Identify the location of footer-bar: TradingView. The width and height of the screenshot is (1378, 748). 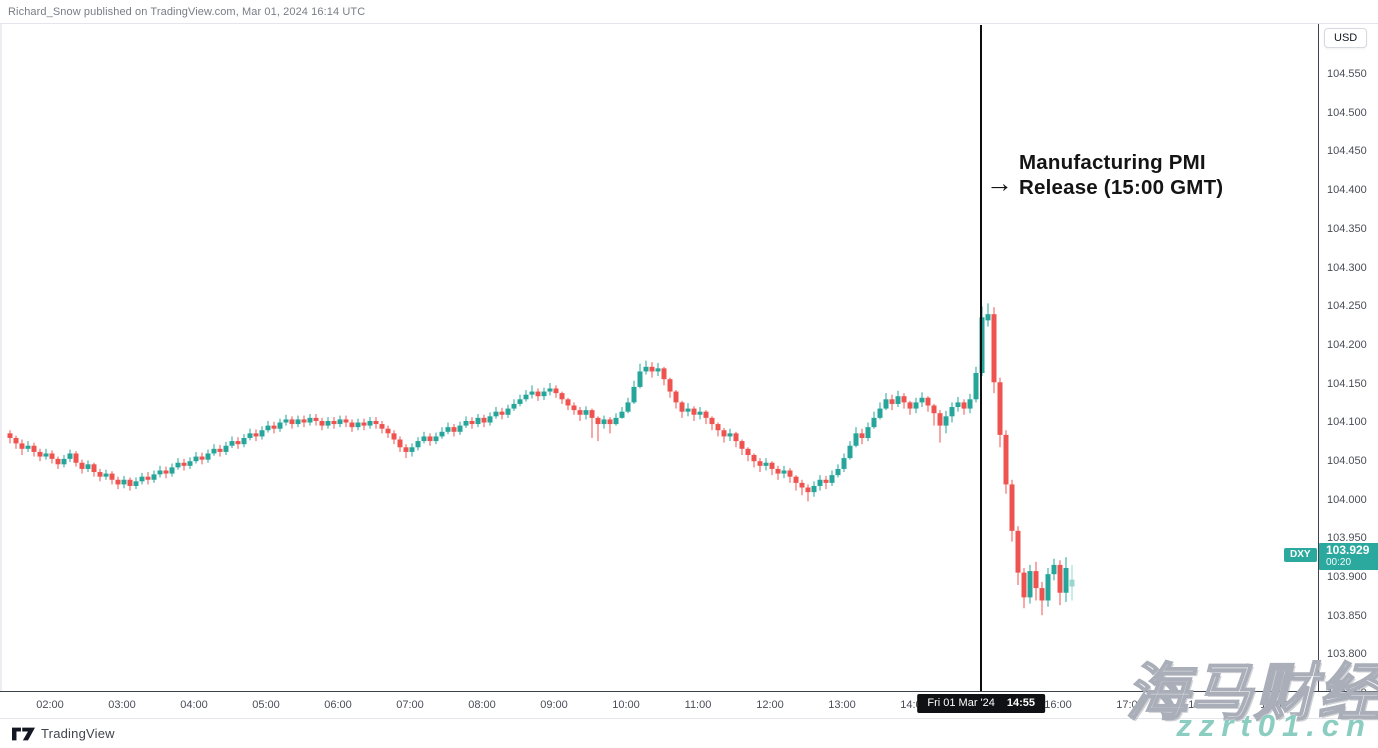
(689, 733).